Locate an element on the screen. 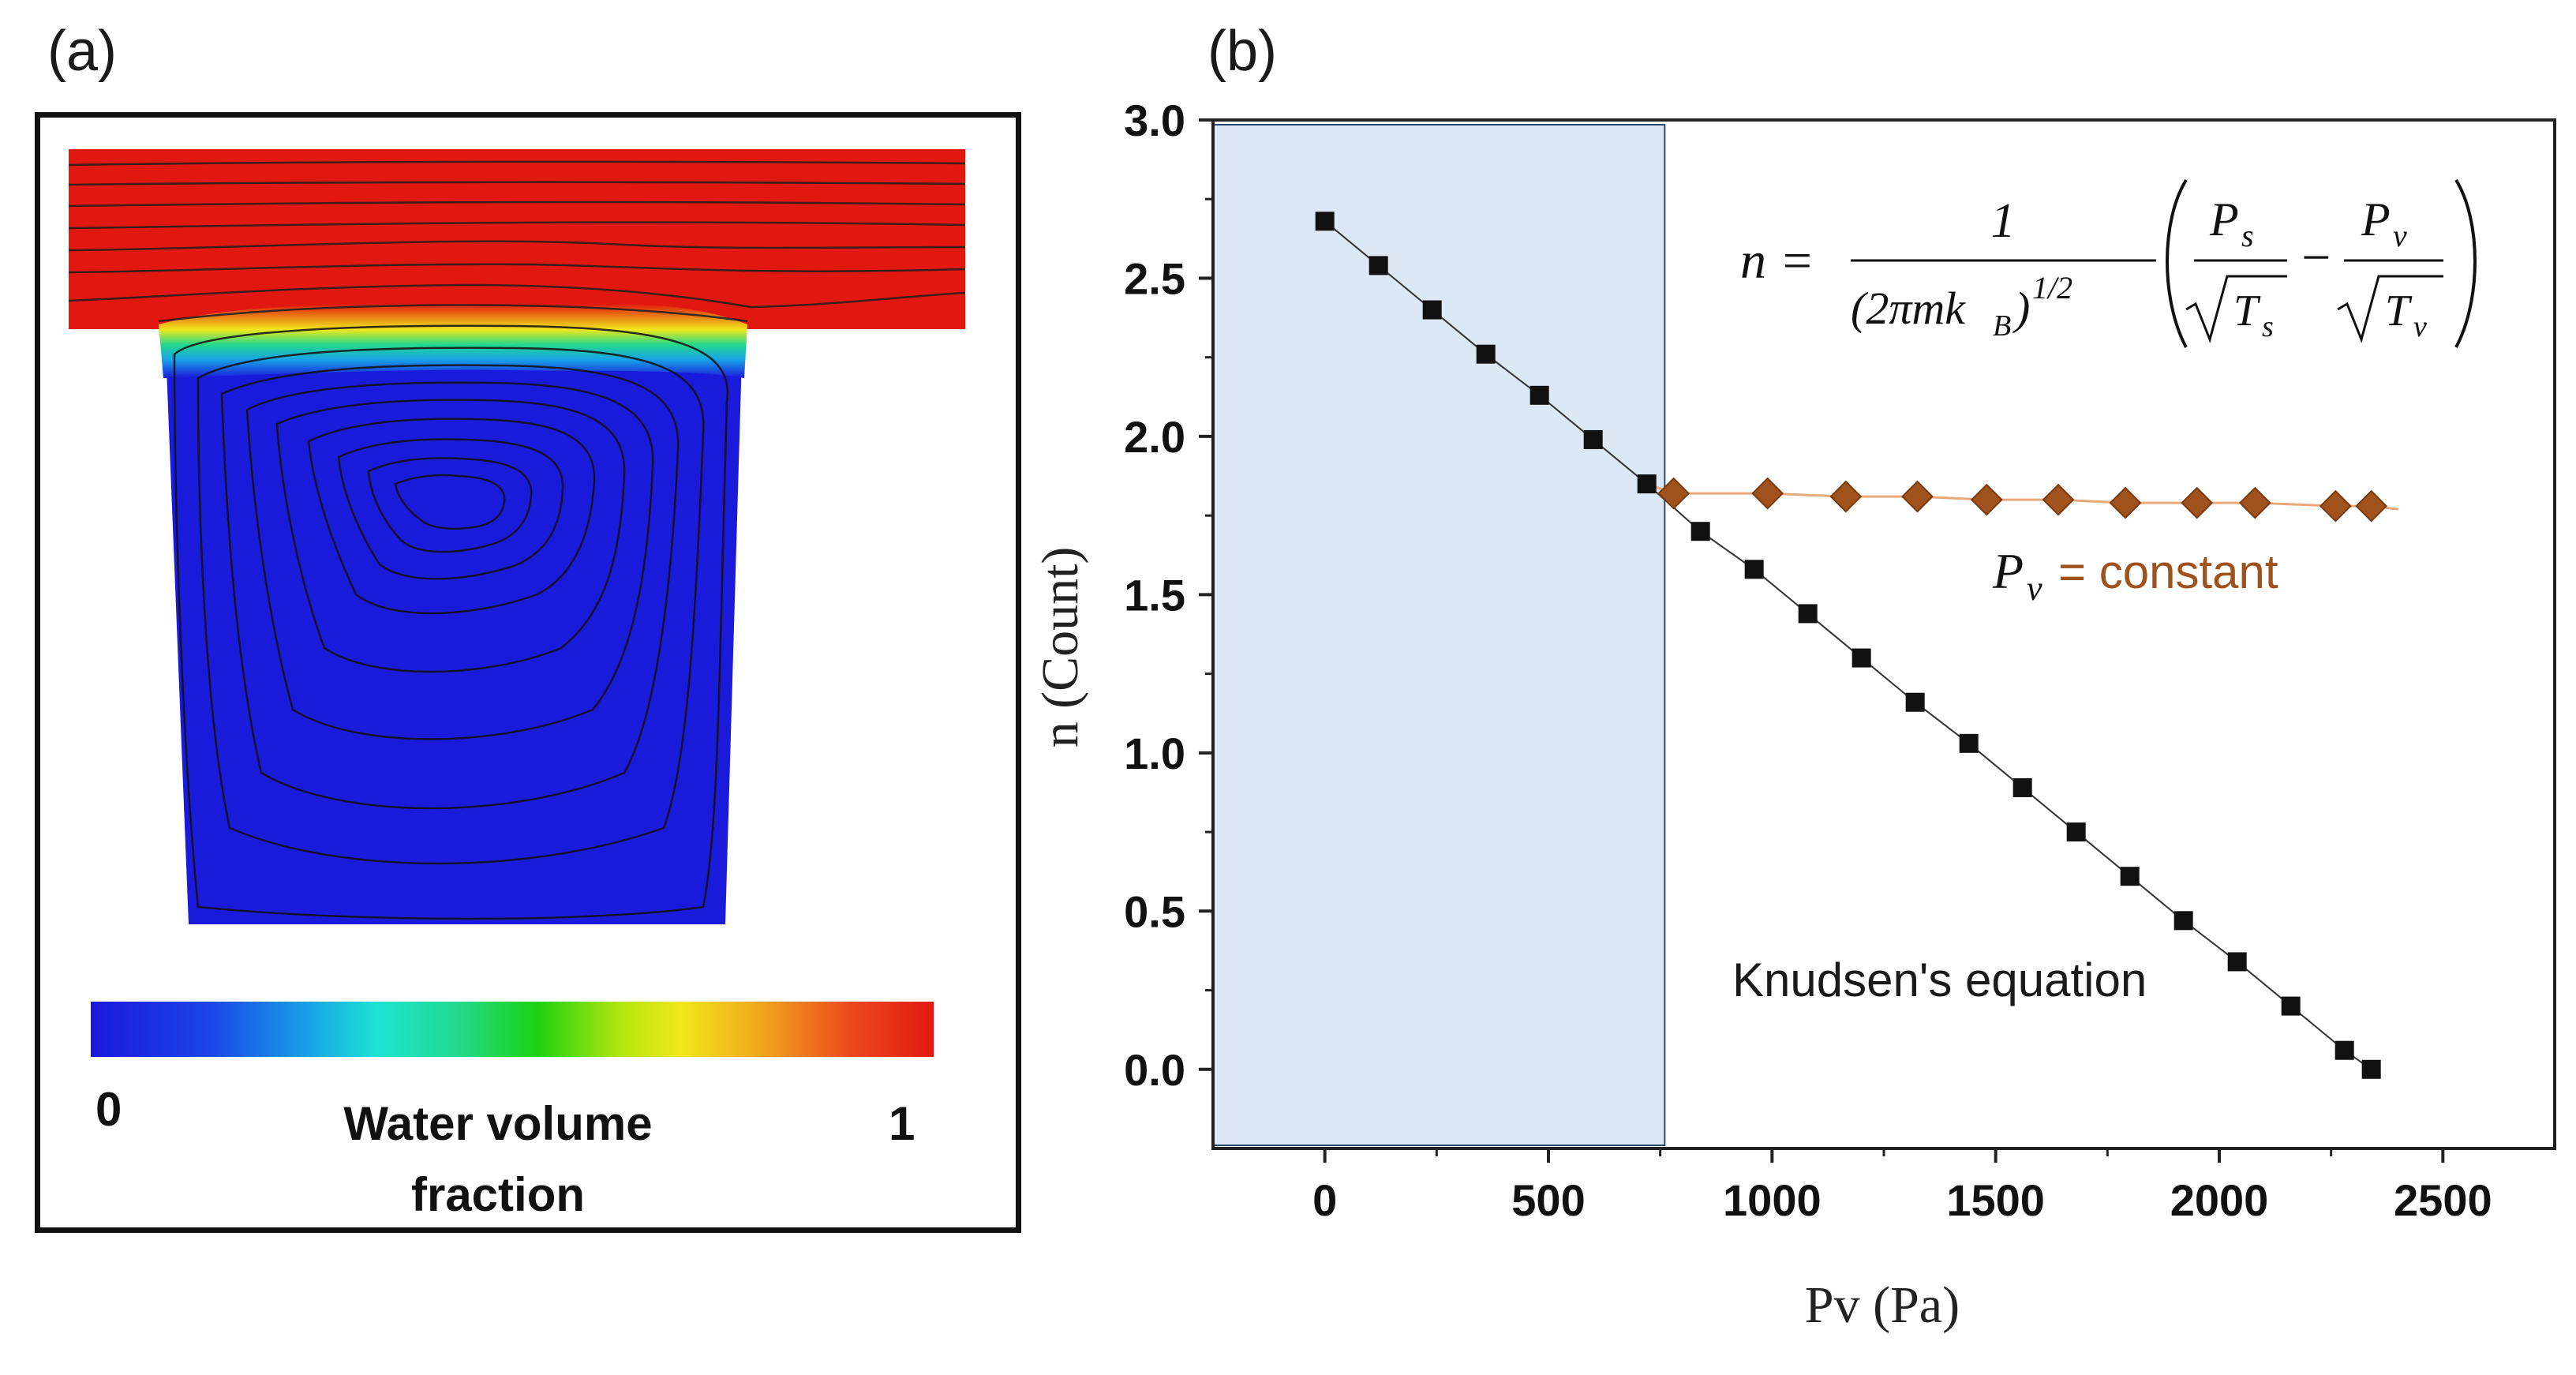  eq-ts-sub: s is located at coordinates (2268, 326).